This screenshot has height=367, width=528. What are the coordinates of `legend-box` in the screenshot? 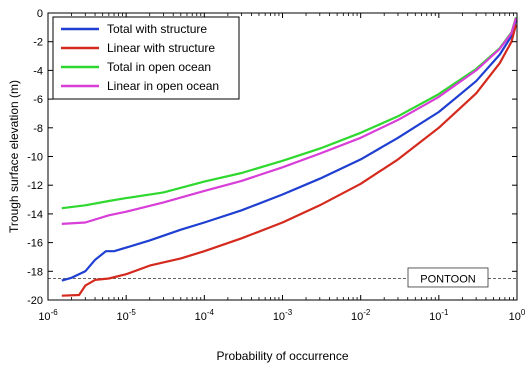 It's located at (146, 58).